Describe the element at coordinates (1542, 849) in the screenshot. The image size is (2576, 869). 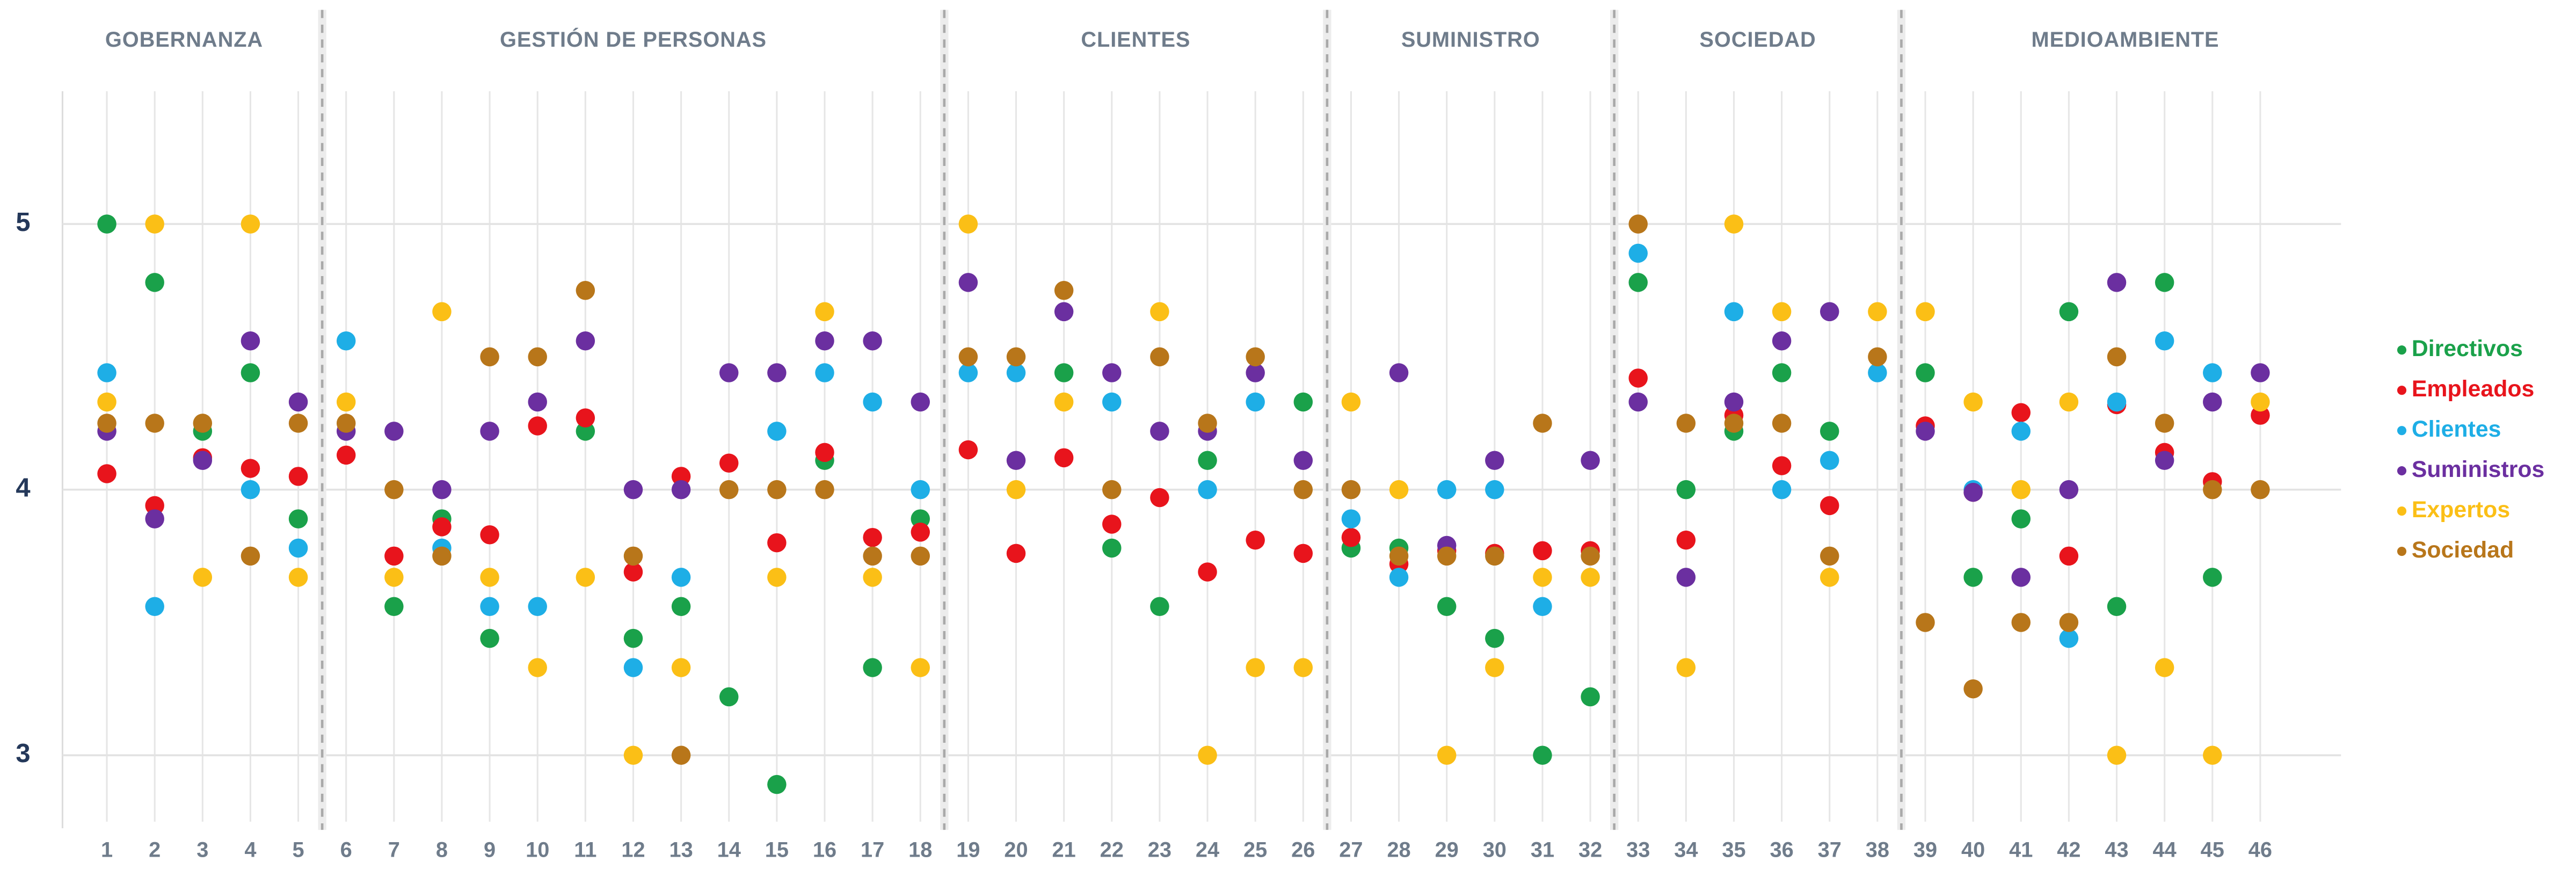
I see `x-tick-label: 31` at that location.